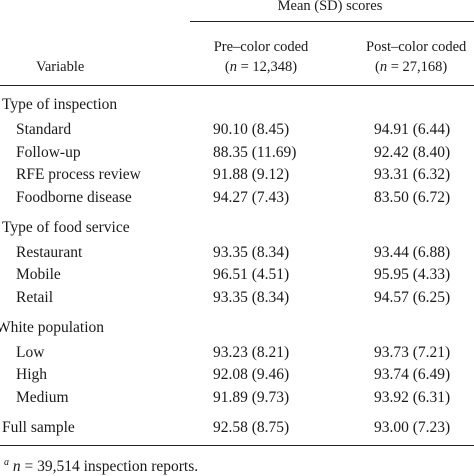 This screenshot has width=474, height=476. I want to click on footnote-symbol: n, so click(16, 467).